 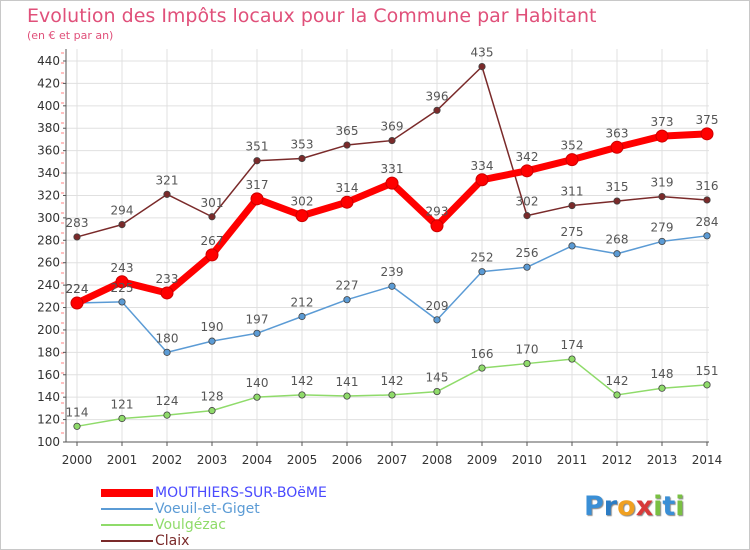 What do you see at coordinates (707, 120) in the screenshot?
I see `data-label: 375` at bounding box center [707, 120].